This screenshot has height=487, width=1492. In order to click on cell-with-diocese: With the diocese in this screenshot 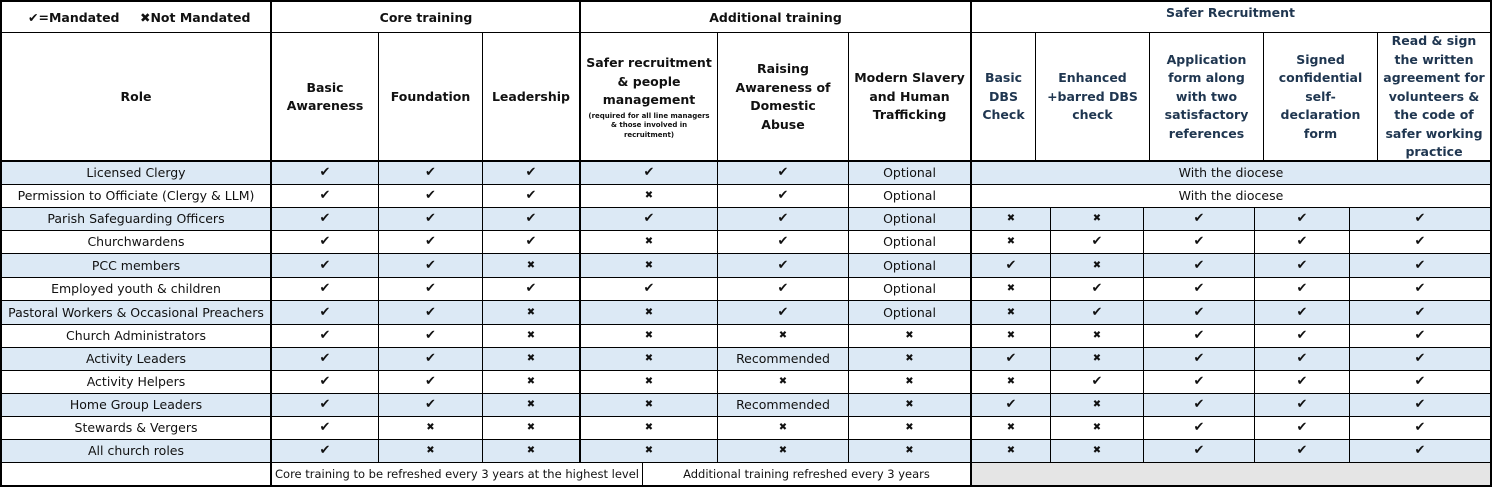, I will do `click(1231, 172)`.